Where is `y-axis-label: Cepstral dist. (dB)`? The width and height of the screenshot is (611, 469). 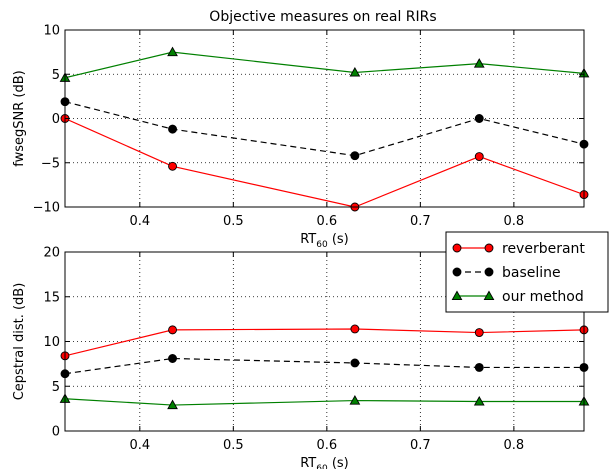
y-axis-label: Cepstral dist. (dB) is located at coordinates (19, 342).